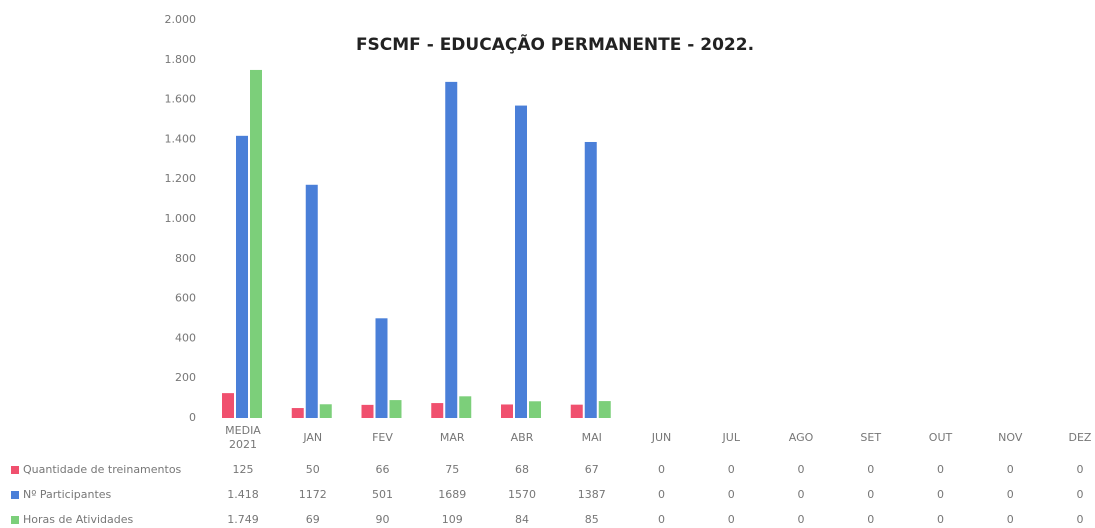 The image size is (1095, 528). What do you see at coordinates (185, 298) in the screenshot?
I see `y-tick-label: 600` at bounding box center [185, 298].